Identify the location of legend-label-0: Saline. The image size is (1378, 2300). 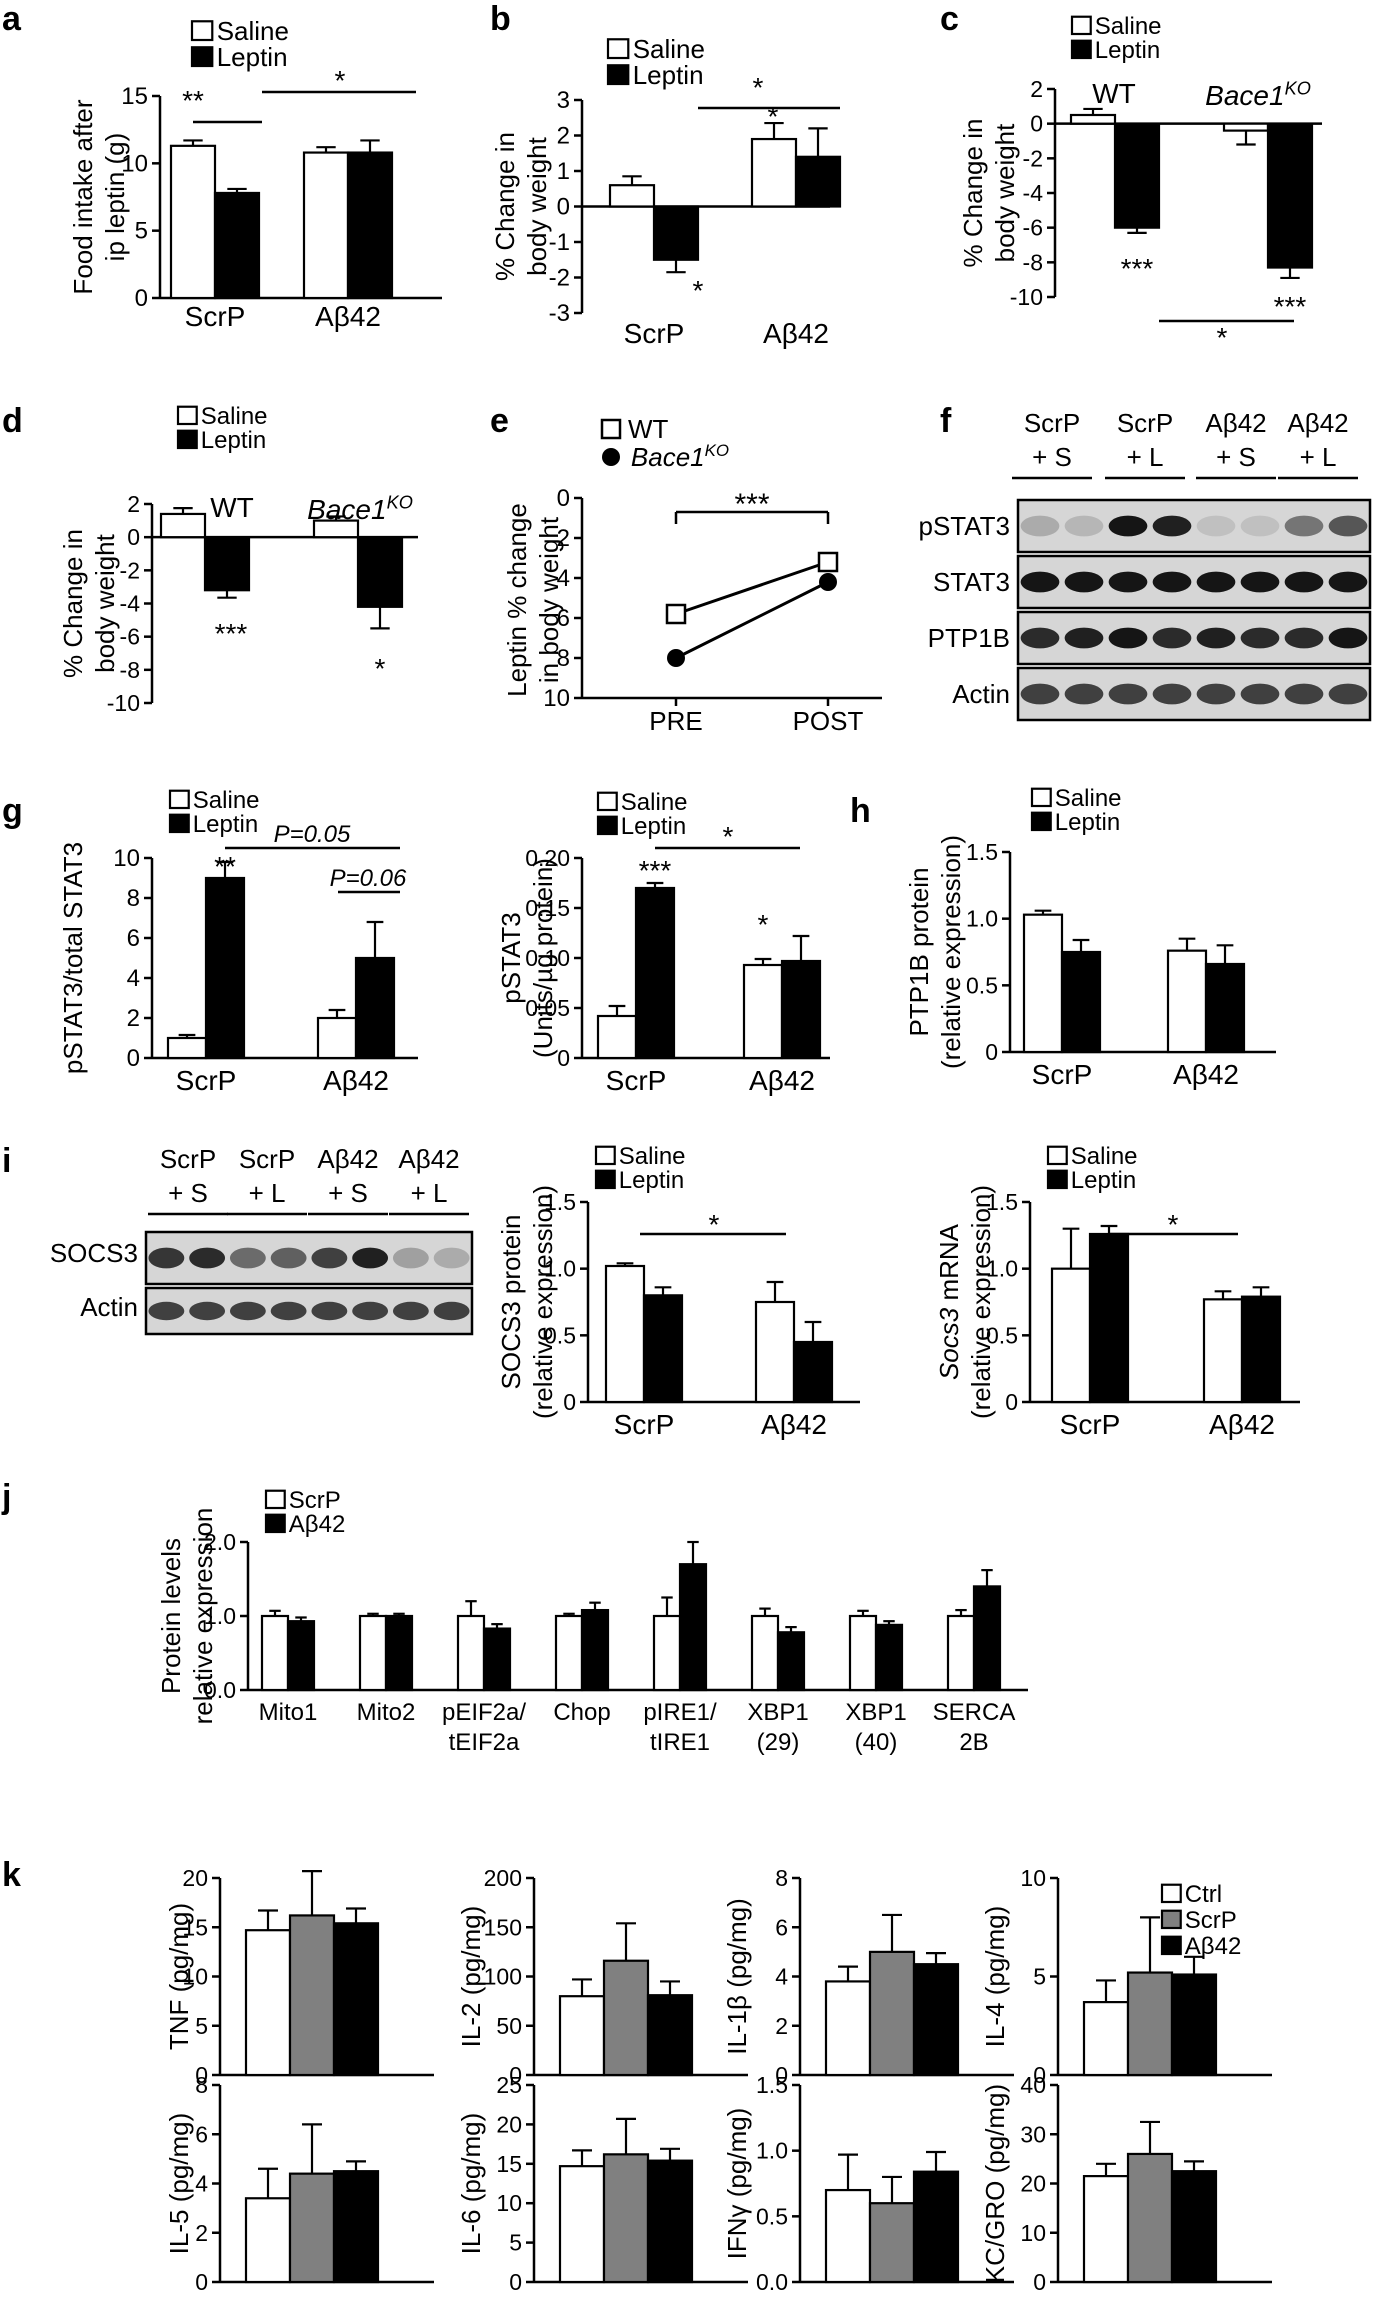
(1128, 26).